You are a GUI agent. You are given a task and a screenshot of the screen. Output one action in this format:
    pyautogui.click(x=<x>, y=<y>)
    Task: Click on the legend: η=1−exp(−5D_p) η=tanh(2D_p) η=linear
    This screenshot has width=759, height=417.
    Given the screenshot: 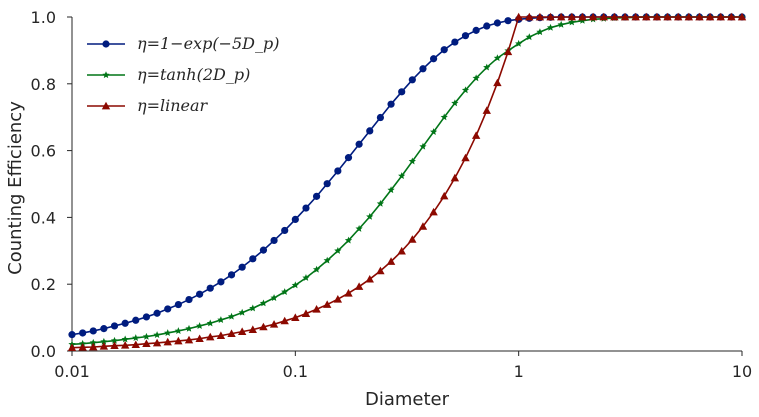 What is the action you would take?
    pyautogui.click(x=183, y=74)
    